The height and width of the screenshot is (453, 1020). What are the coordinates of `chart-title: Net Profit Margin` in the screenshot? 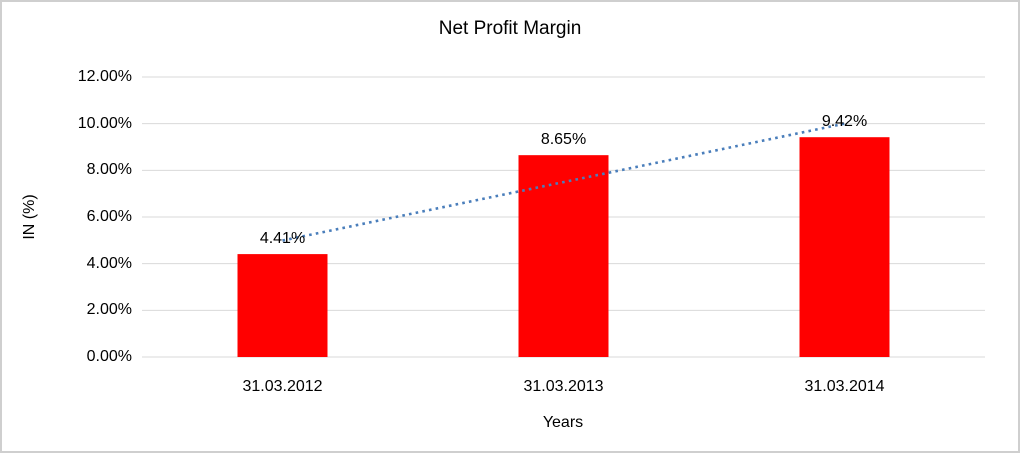 It's located at (510, 28).